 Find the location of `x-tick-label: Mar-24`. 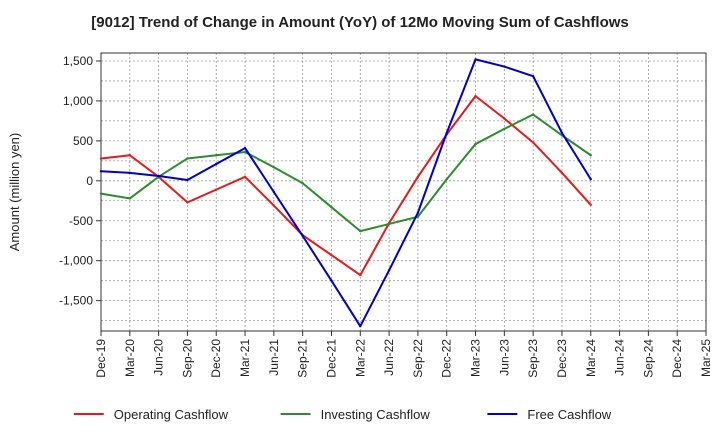

x-tick-label: Mar-24 is located at coordinates (591, 358).